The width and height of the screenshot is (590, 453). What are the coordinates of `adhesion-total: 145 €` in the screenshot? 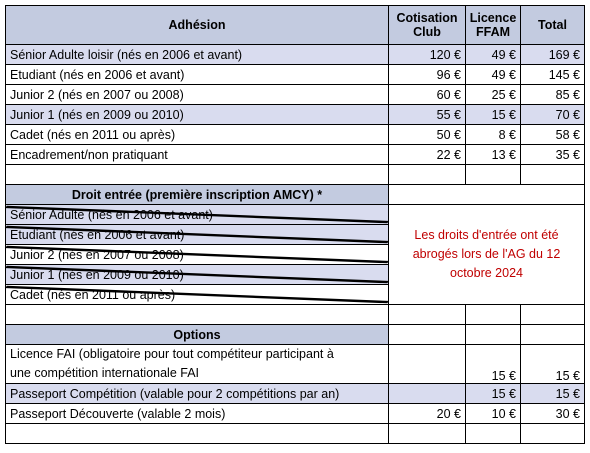 It's located at (552, 74).